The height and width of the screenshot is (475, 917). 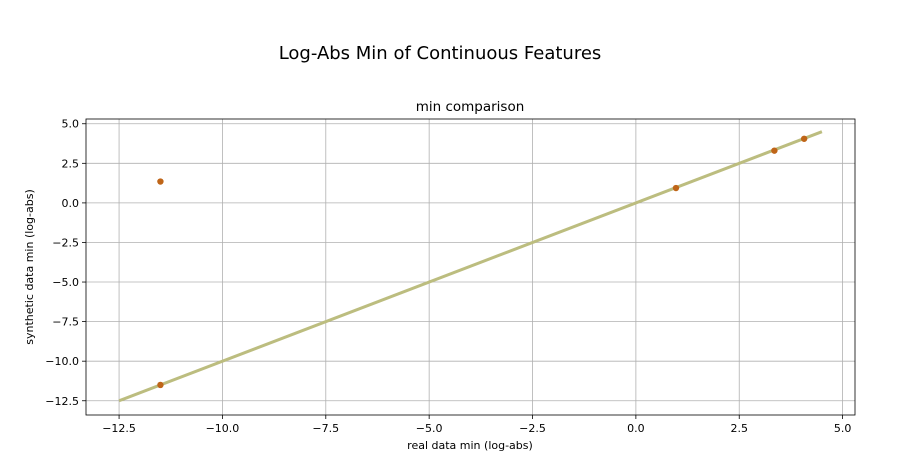 What do you see at coordinates (71, 124) in the screenshot?
I see `y-tick-label: 5.0` at bounding box center [71, 124].